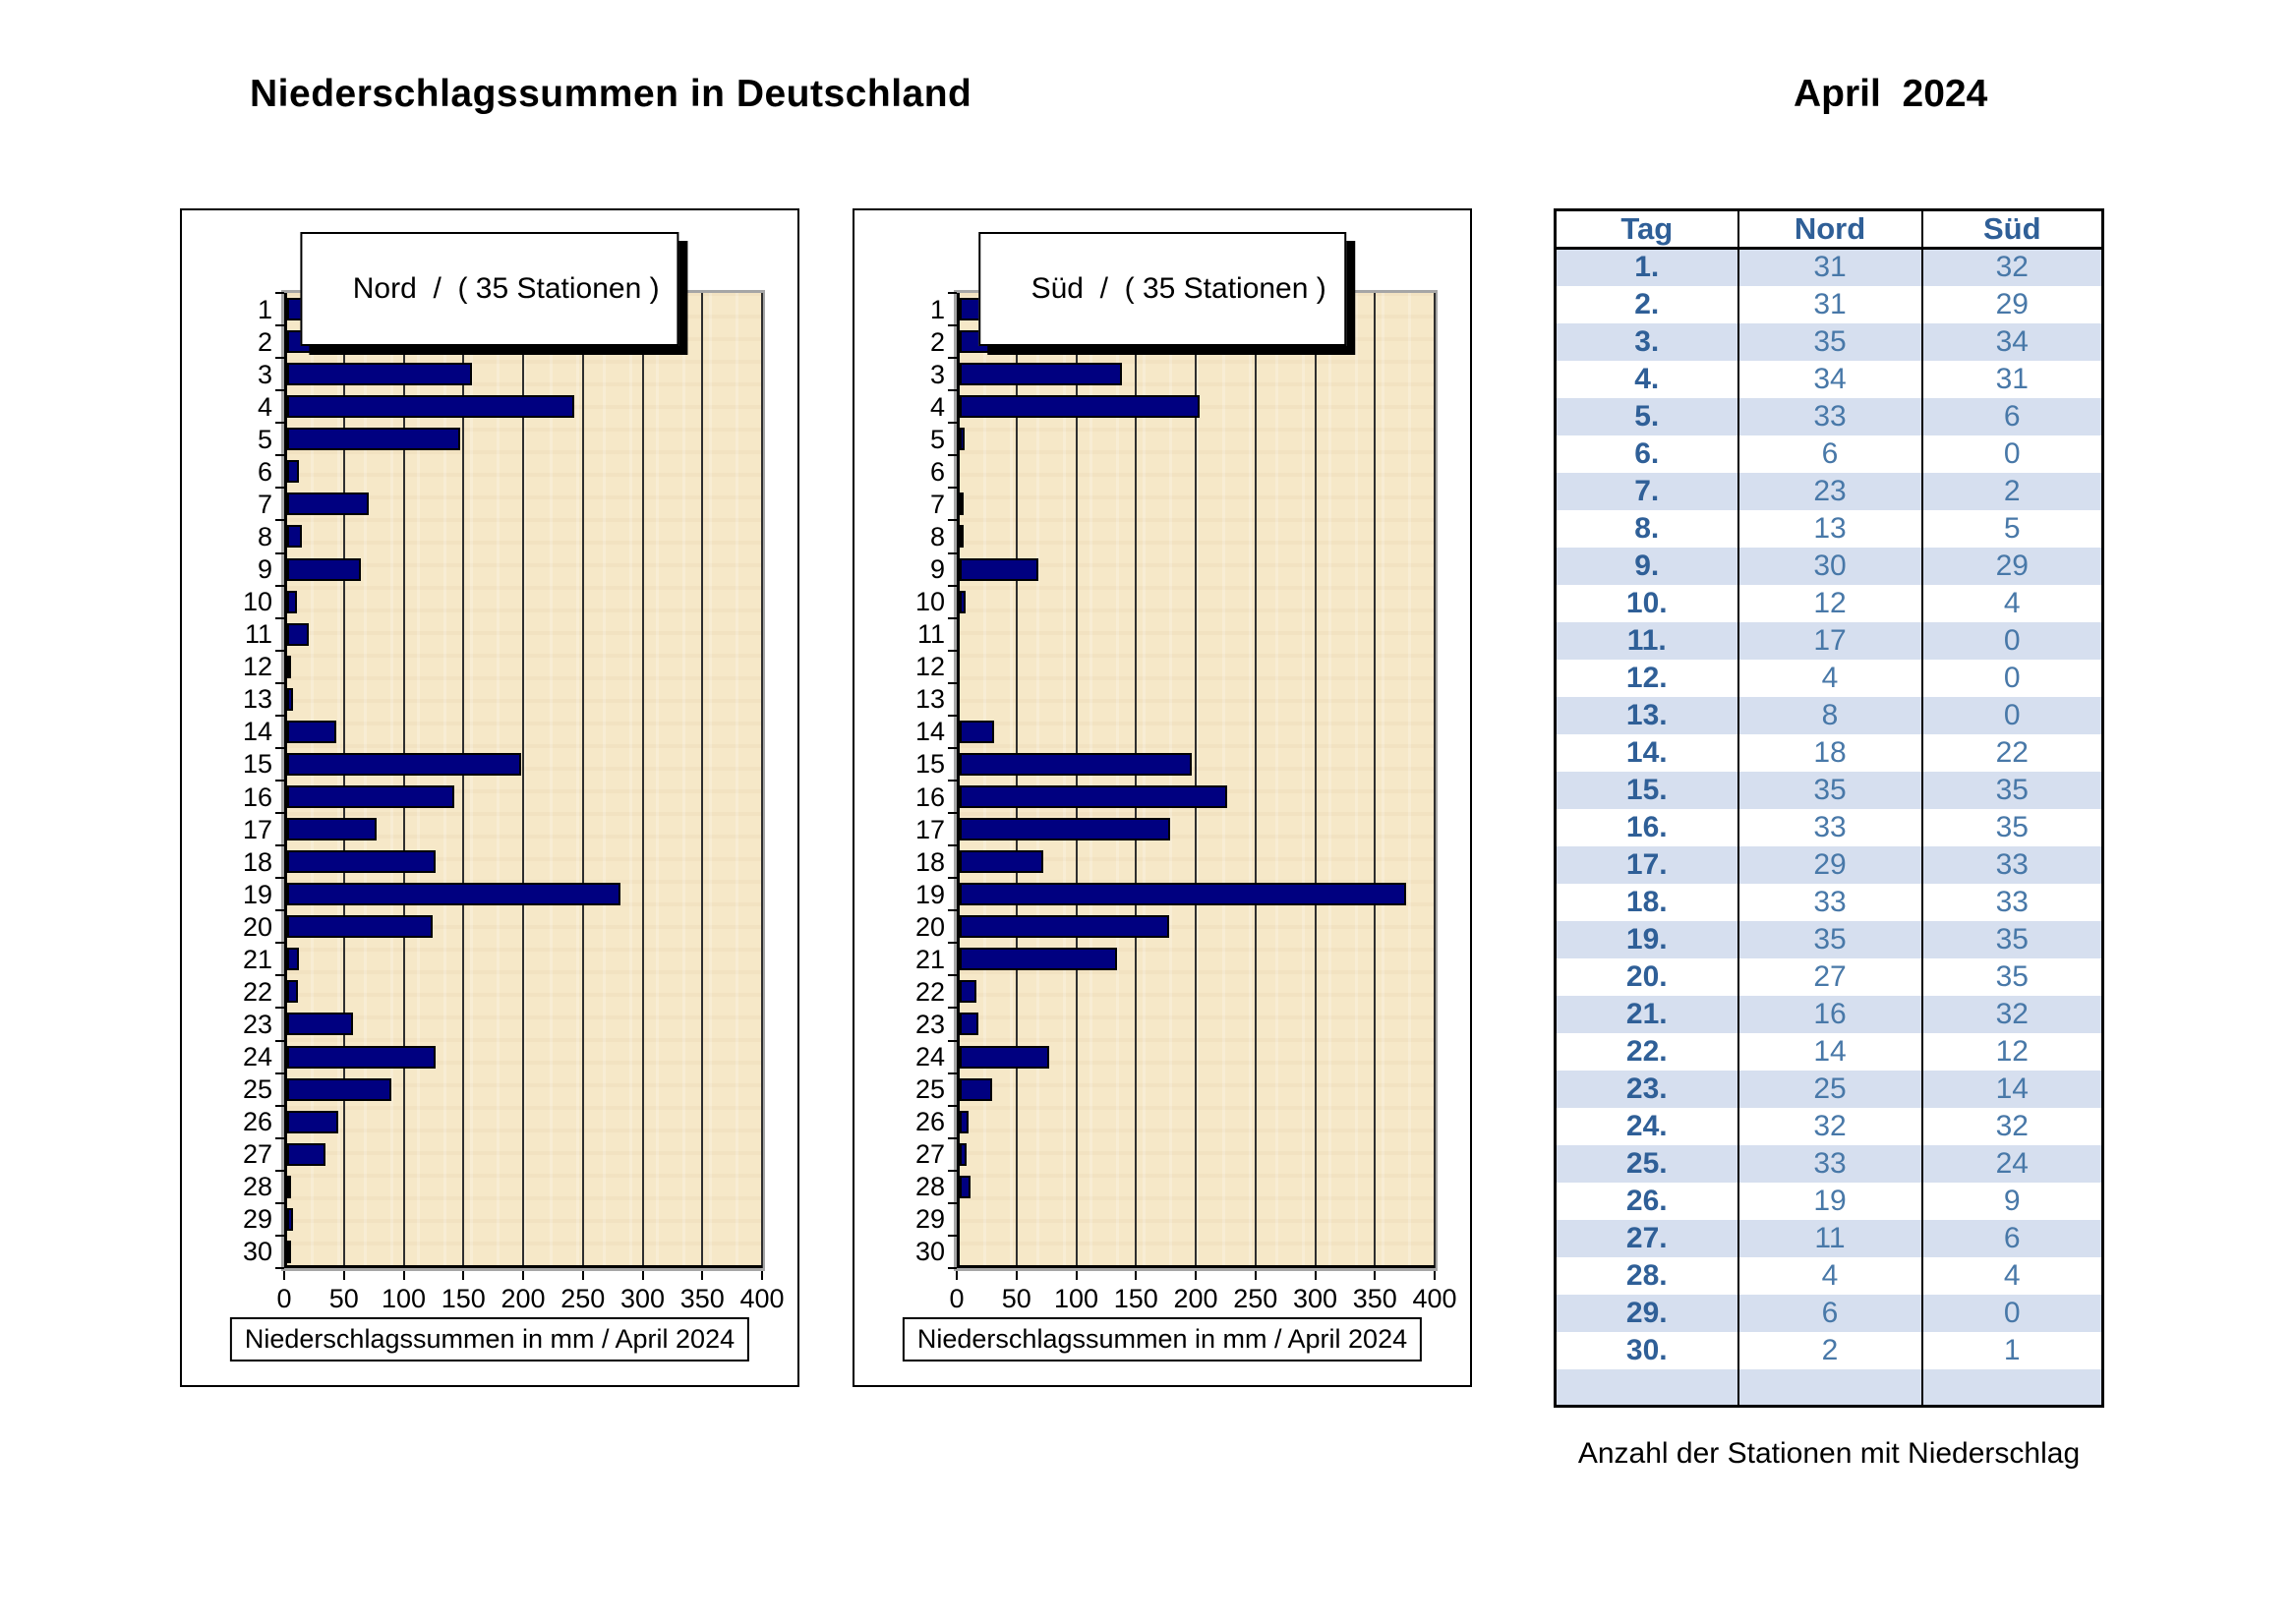  I want to click on chart-nord-title-box: Nord / ( 35 Stationen ), so click(489, 289).